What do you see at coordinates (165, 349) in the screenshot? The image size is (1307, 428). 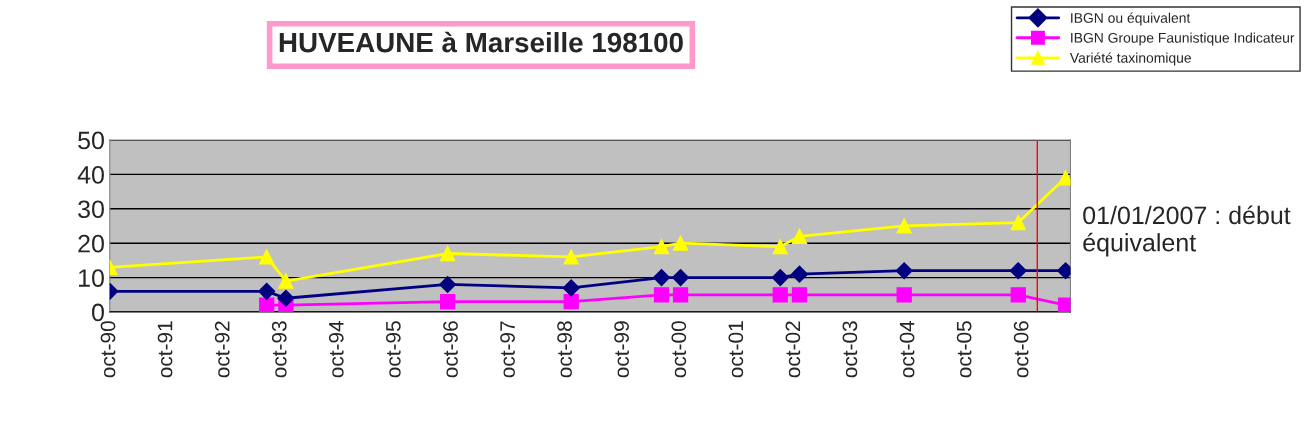 I see `x-tick-label: oct-91` at bounding box center [165, 349].